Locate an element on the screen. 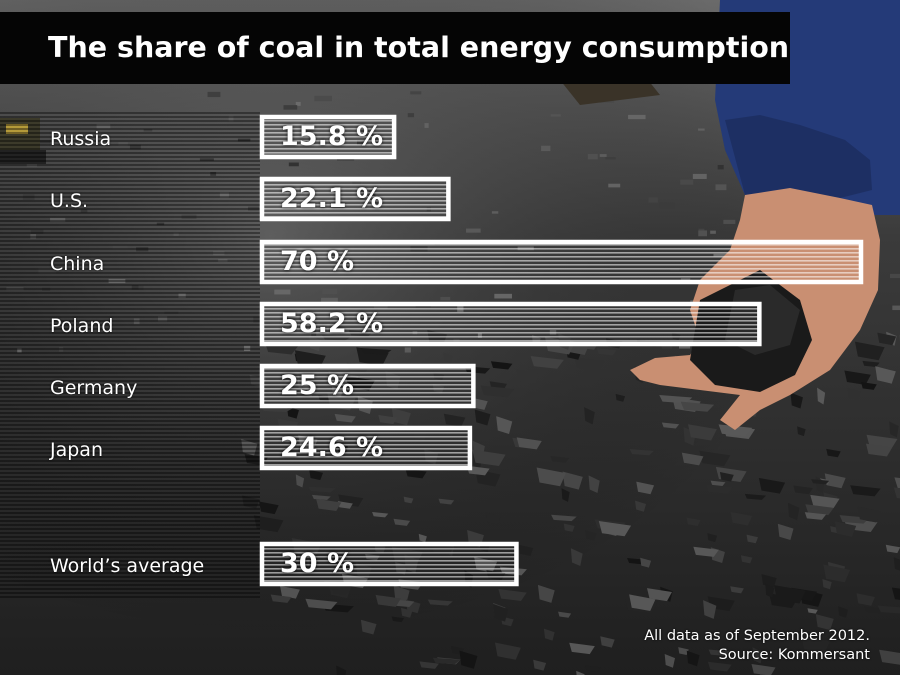 The width and height of the screenshot is (900, 675). source-note: Source: Kommersant is located at coordinates (794, 655).